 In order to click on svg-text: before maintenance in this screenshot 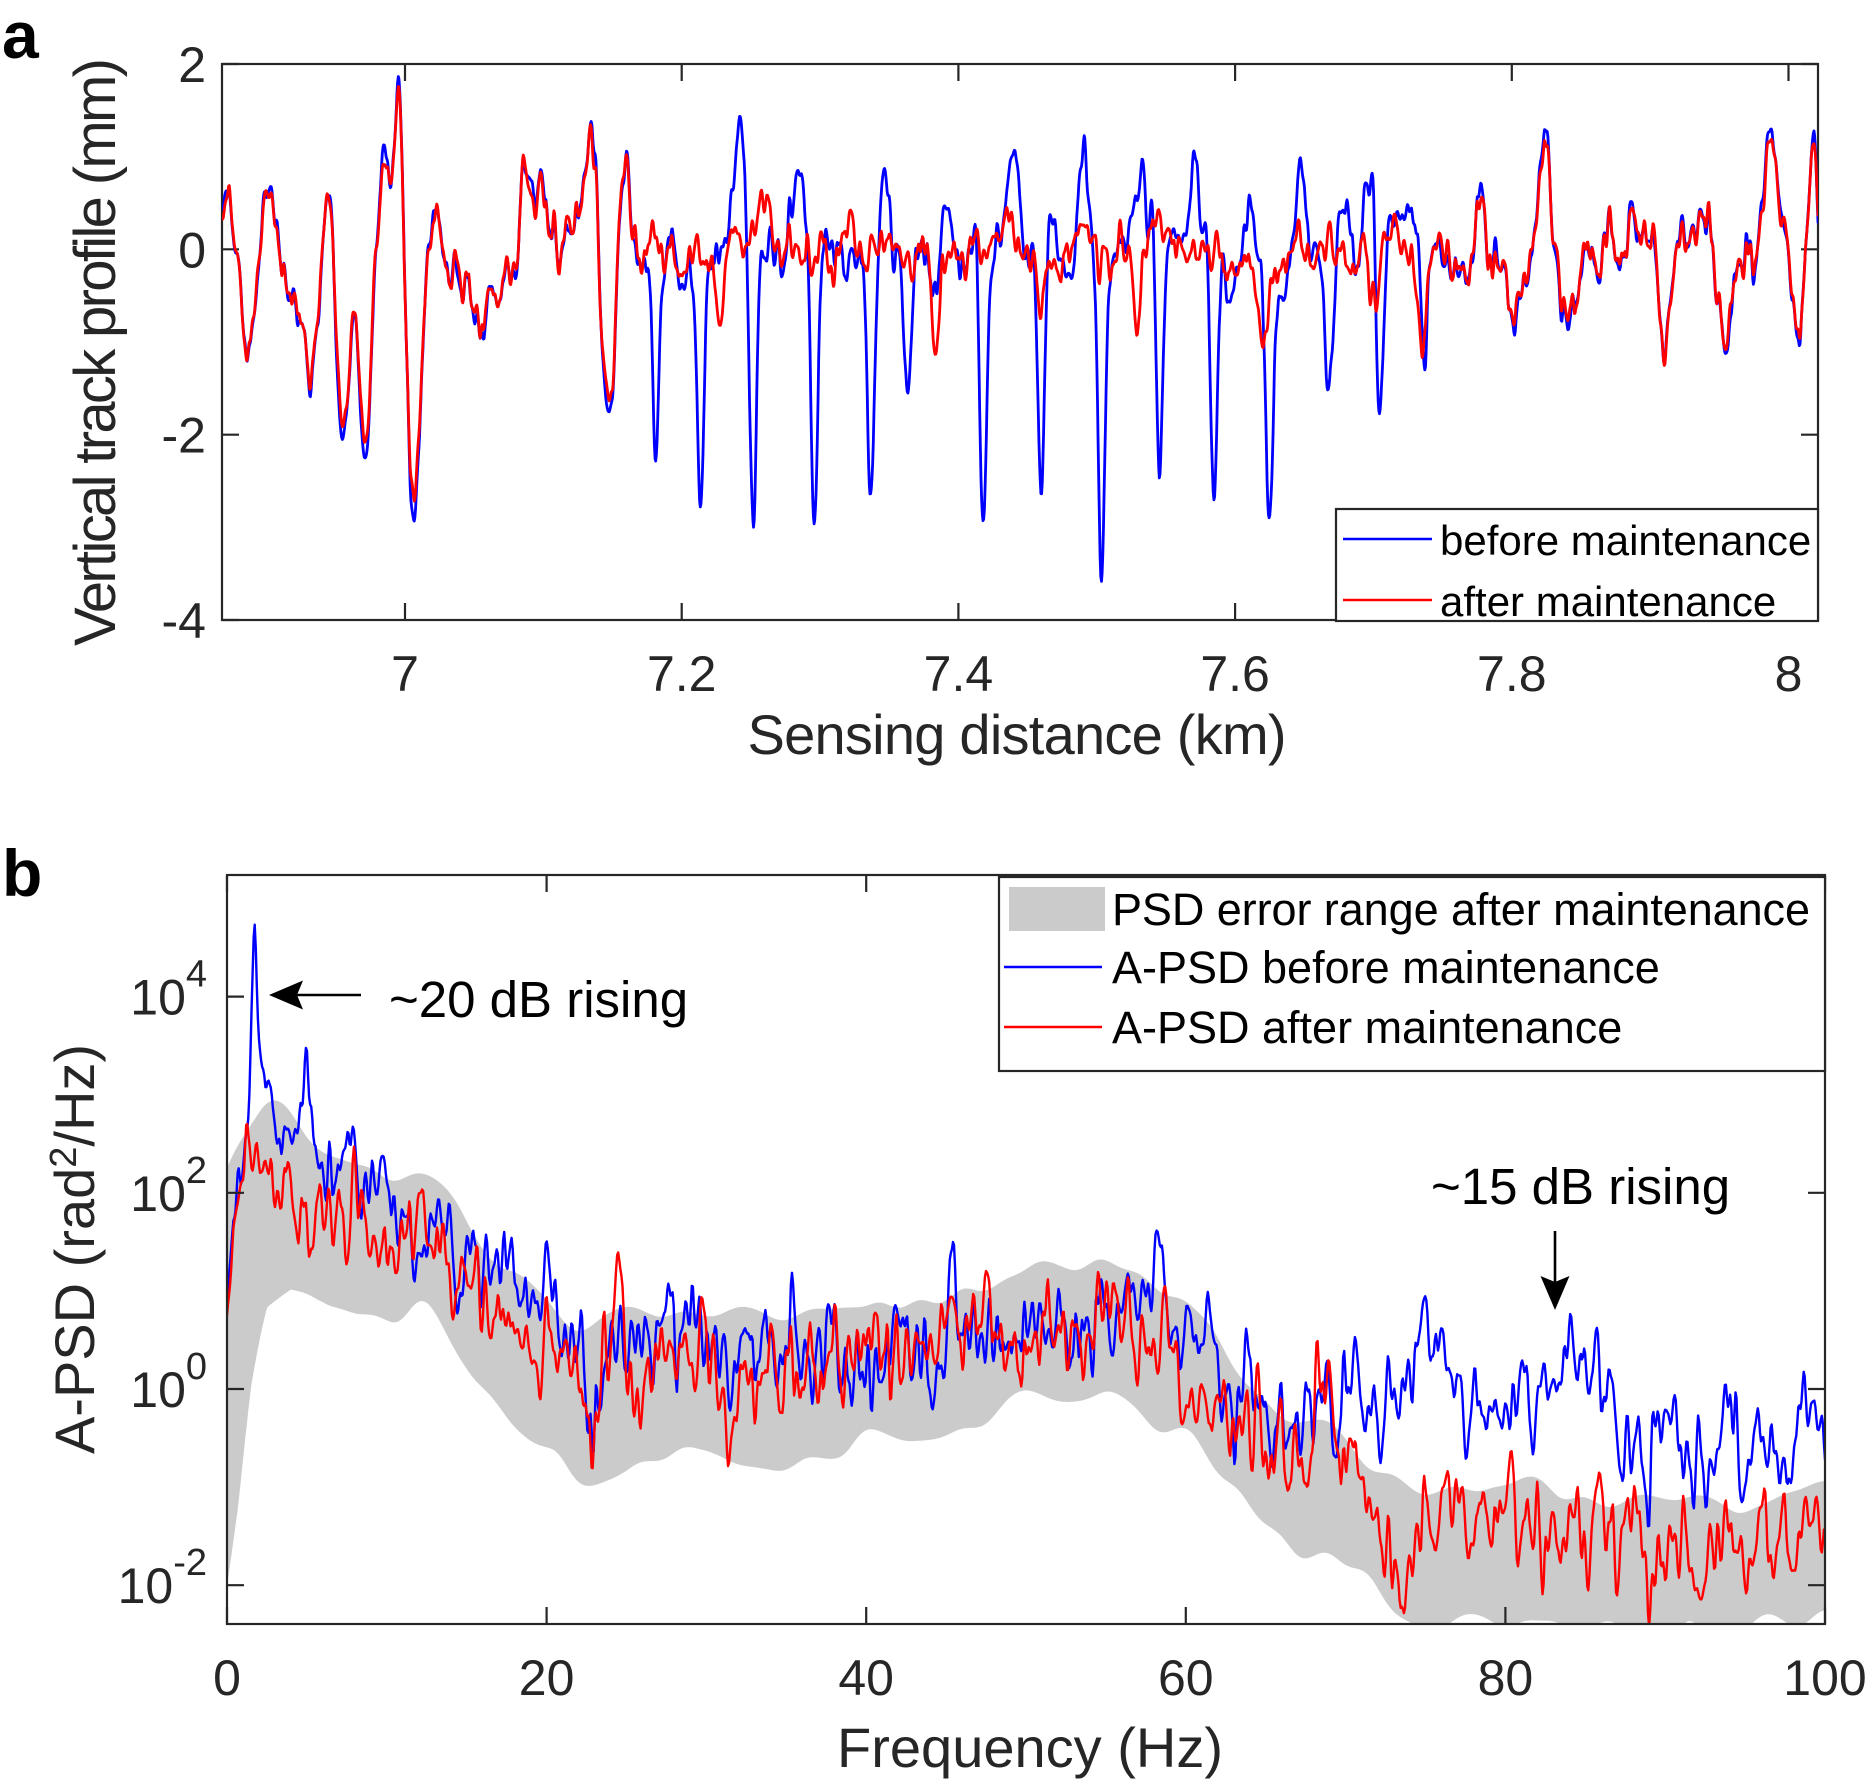, I will do `click(1625, 540)`.